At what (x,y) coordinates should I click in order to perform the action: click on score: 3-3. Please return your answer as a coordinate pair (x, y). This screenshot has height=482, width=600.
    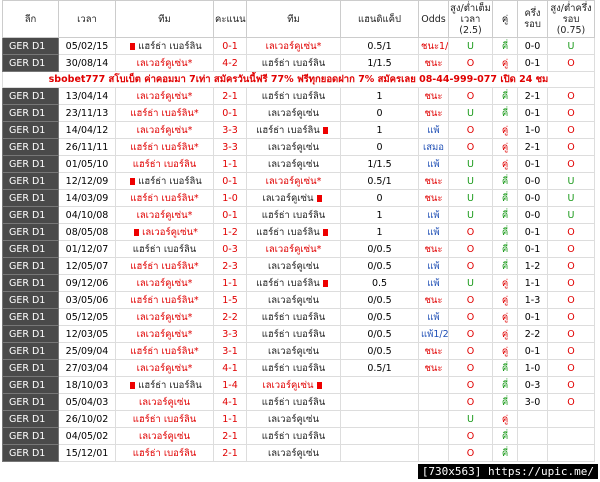
    Looking at the image, I should click on (230, 147).